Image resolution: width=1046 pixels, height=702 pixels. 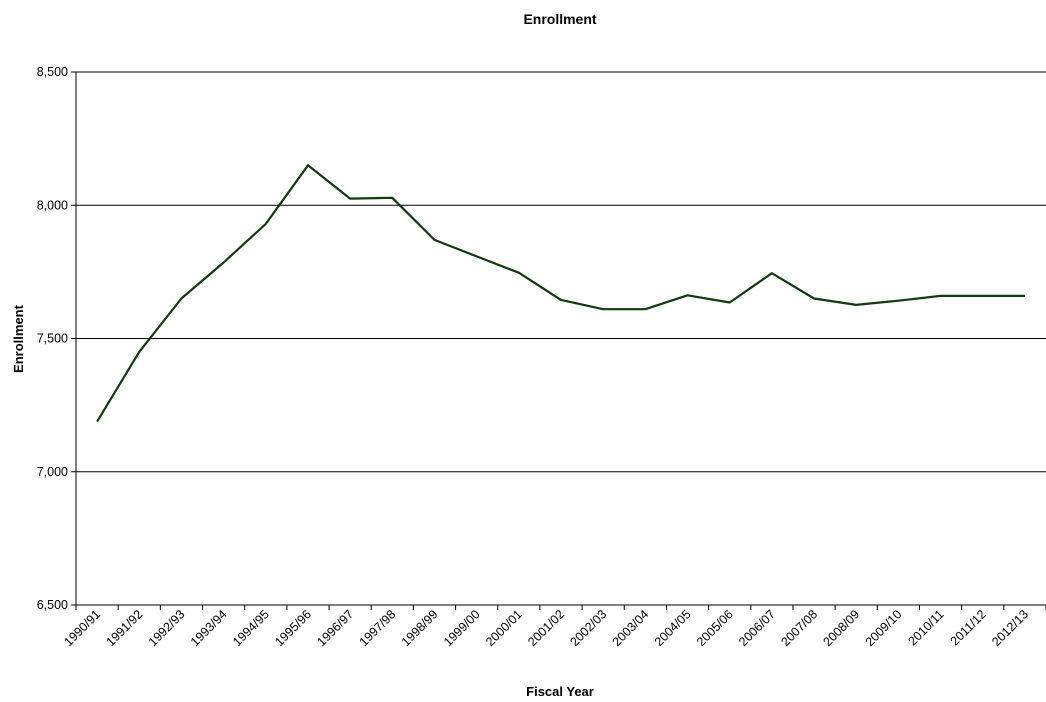 I want to click on y-tick-label: 8,000, so click(x=52, y=205).